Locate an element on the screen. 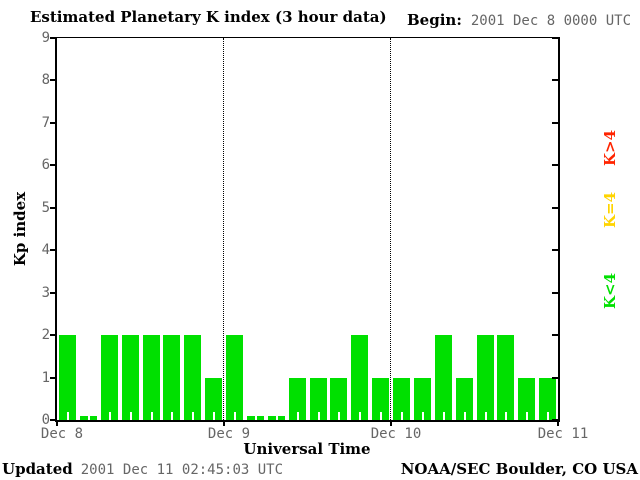 The height and width of the screenshot is (480, 640). y-tick-label: 1 is located at coordinates (45, 378).